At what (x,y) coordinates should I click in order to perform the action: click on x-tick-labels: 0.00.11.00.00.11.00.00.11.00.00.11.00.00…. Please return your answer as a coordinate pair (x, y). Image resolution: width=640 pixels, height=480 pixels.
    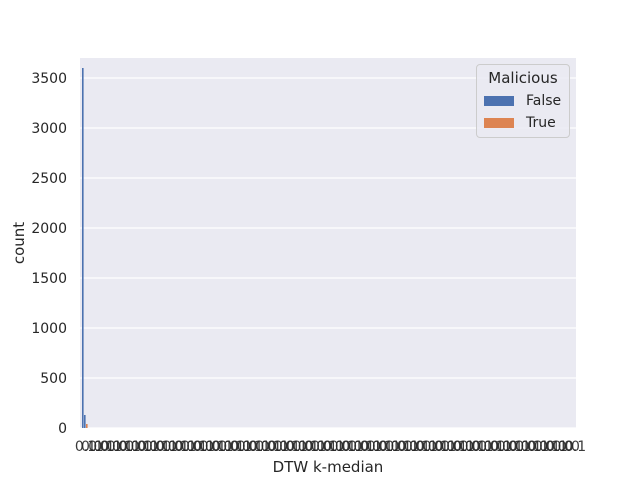
    Looking at the image, I should click on (330, 447).